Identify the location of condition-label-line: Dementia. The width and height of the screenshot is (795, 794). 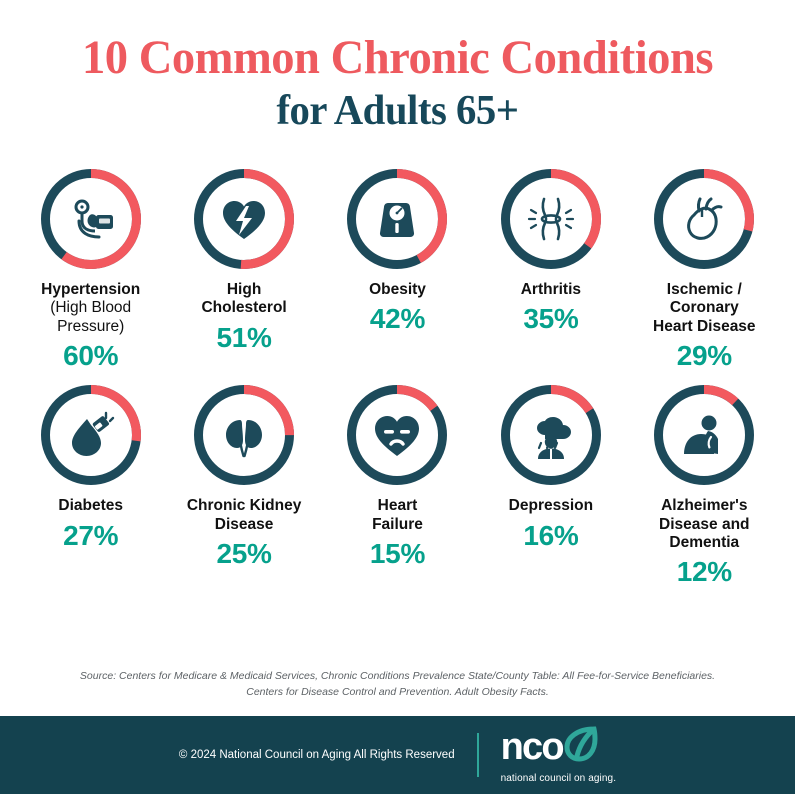
(704, 542).